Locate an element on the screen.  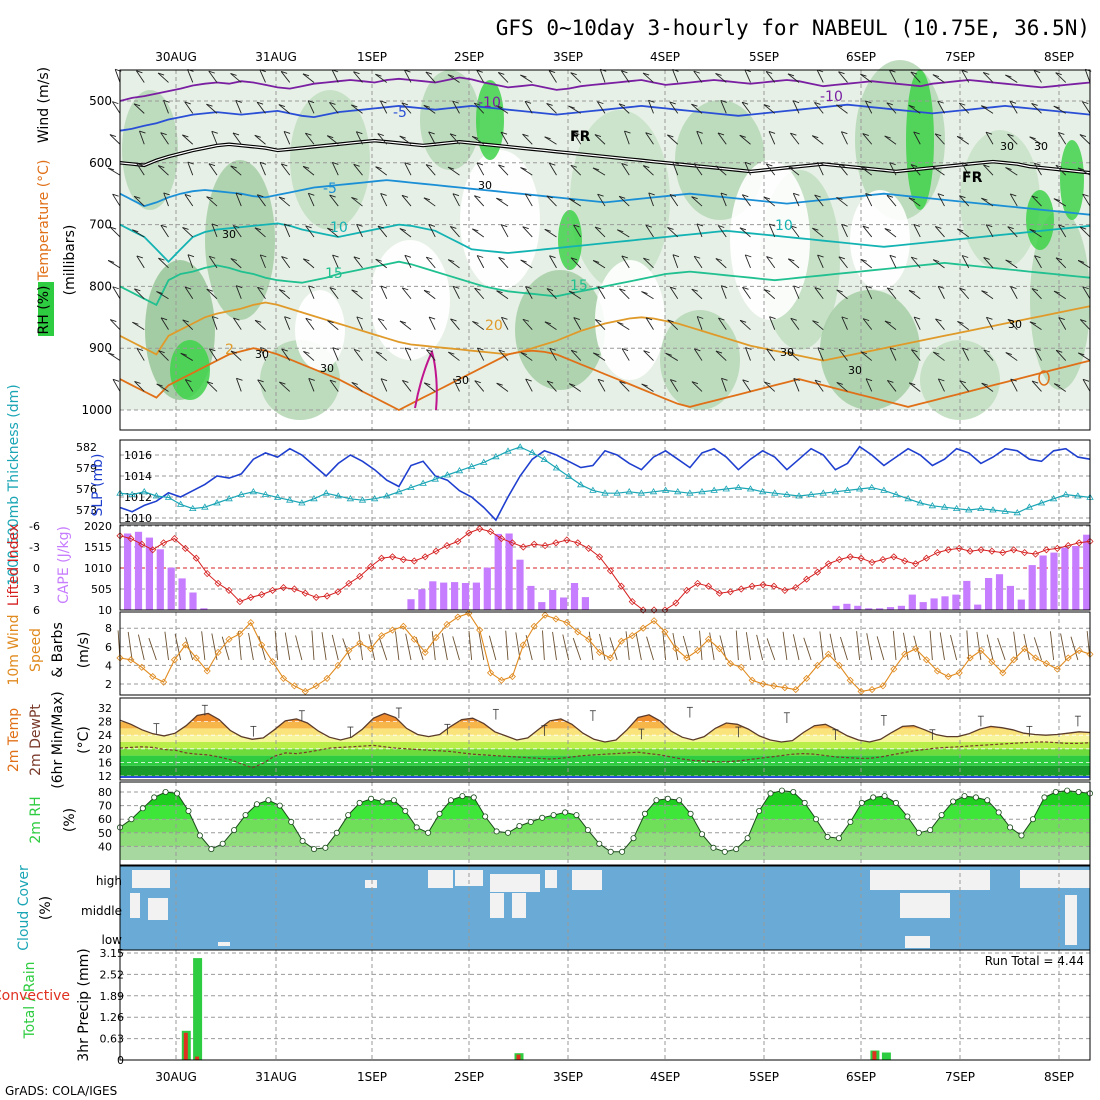
wind-tick-label: 8 is located at coordinates (108, 628).